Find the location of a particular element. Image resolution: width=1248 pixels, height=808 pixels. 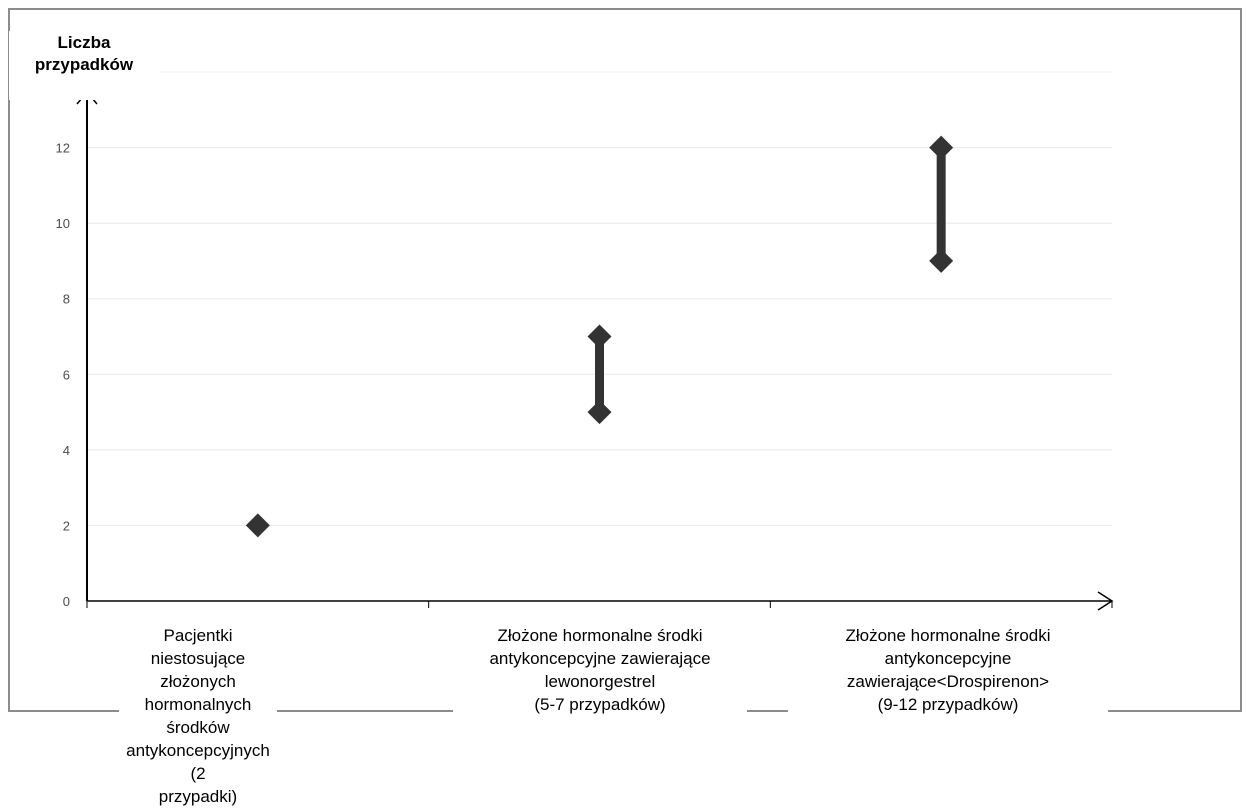

category-label-1-line-3: środków is located at coordinates (198, 727).